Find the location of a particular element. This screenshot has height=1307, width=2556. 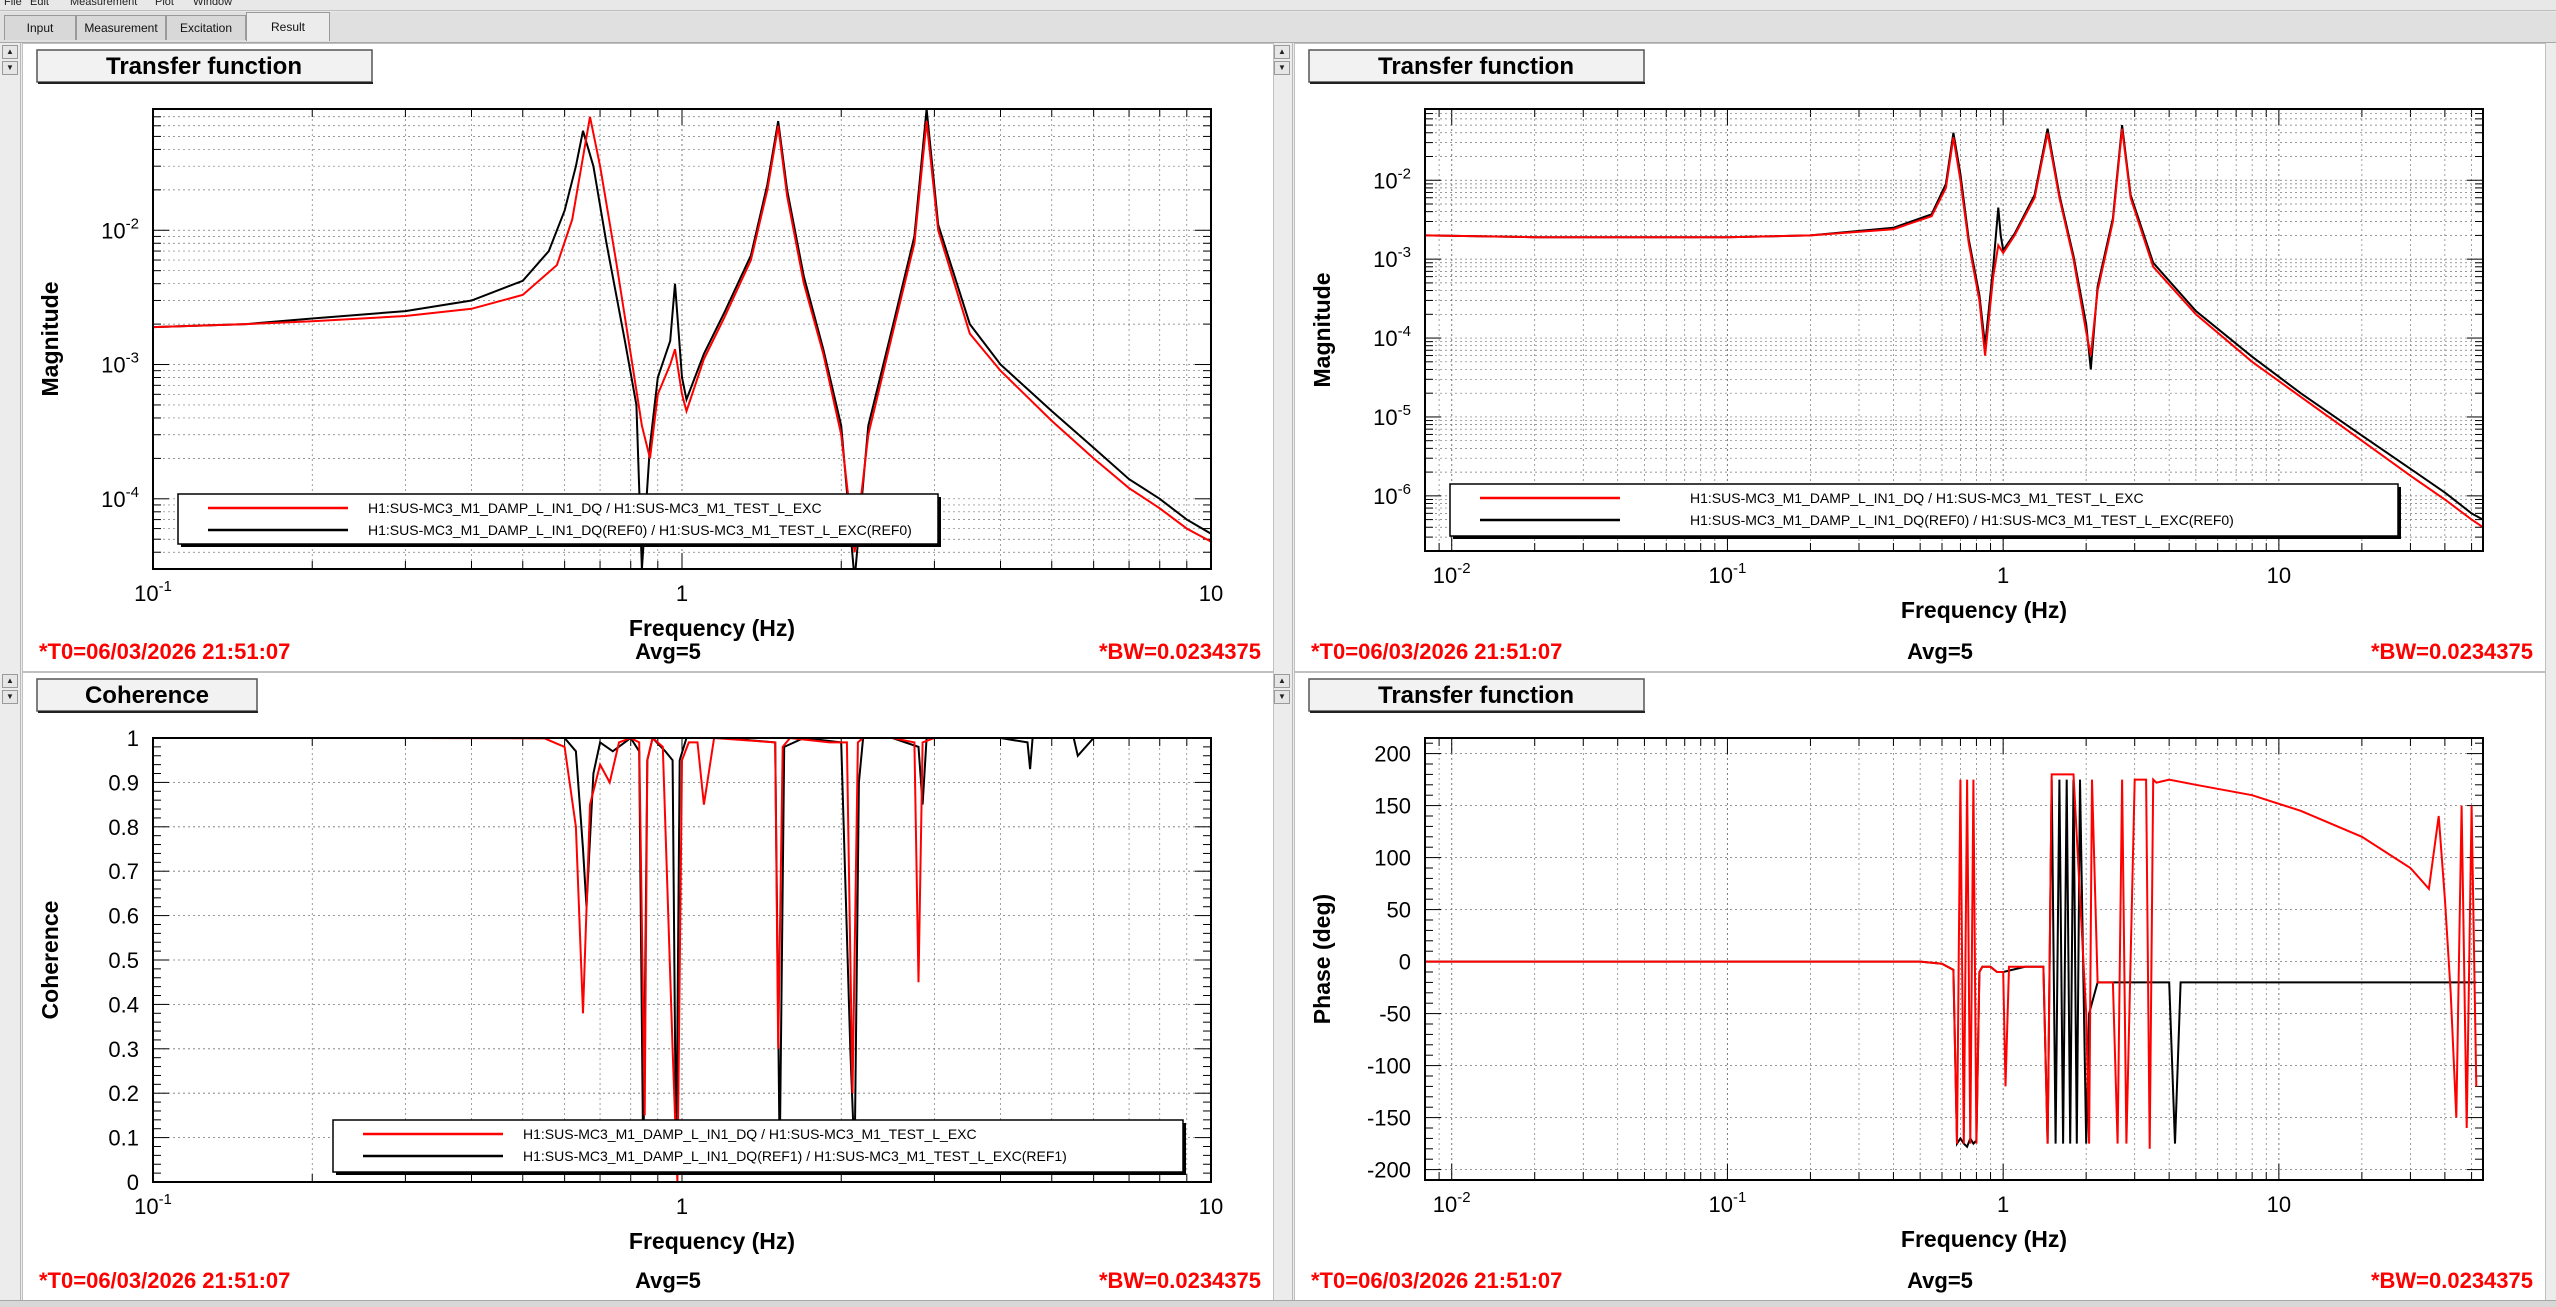

y-tick-label: -50 is located at coordinates (1395, 1014).